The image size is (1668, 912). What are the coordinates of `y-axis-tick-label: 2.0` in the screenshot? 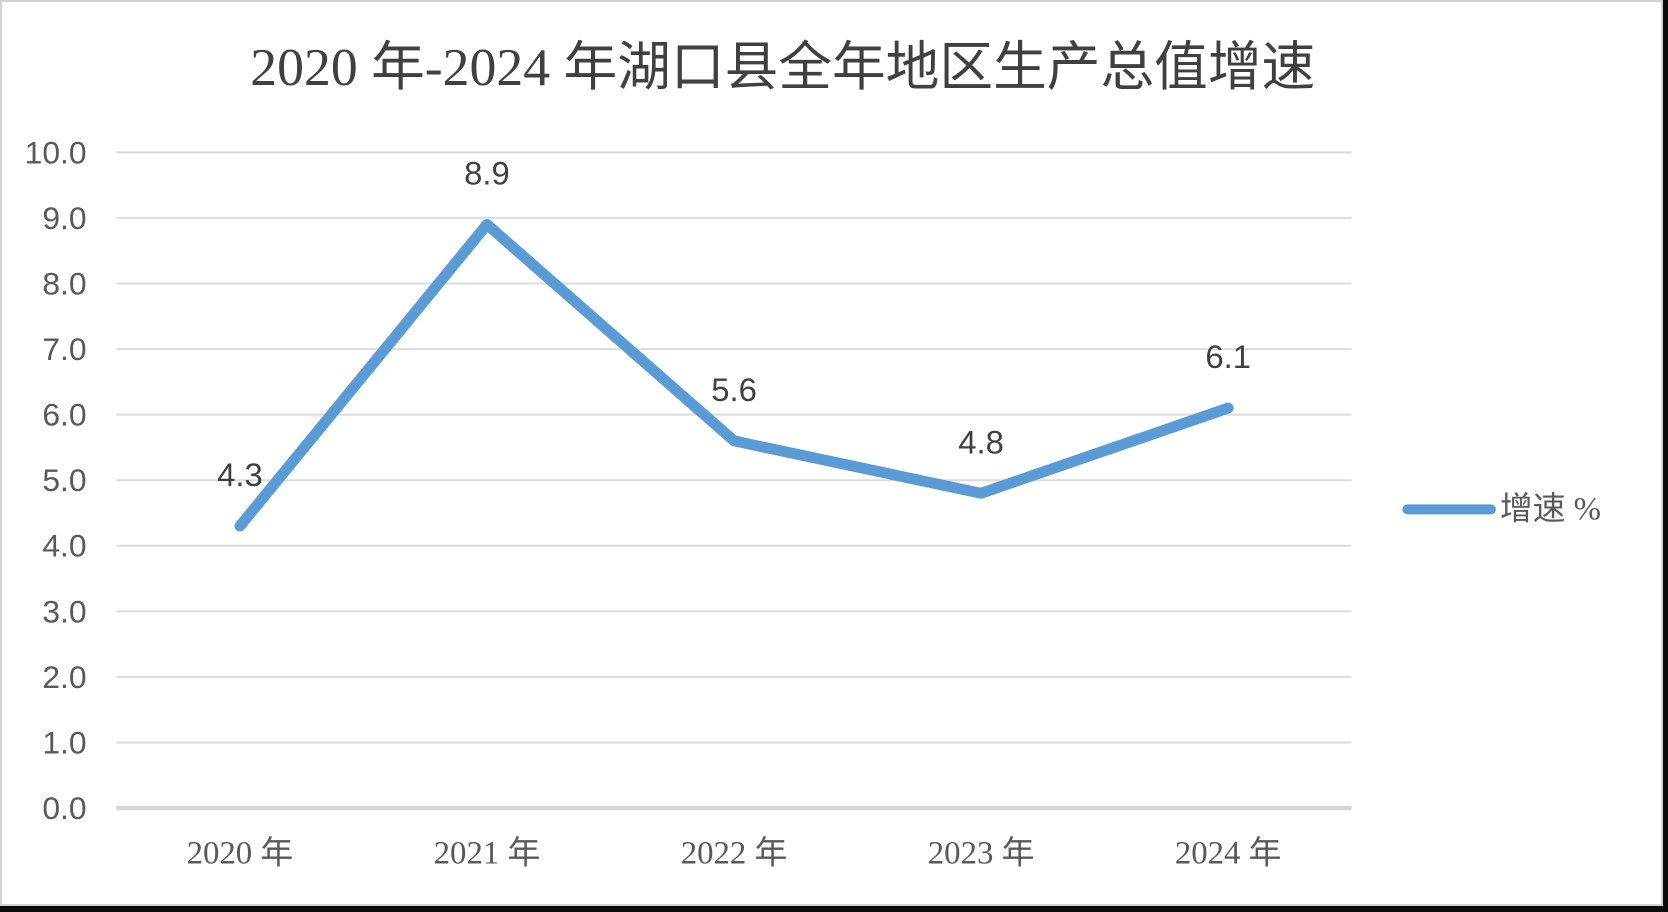 It's located at (64, 677).